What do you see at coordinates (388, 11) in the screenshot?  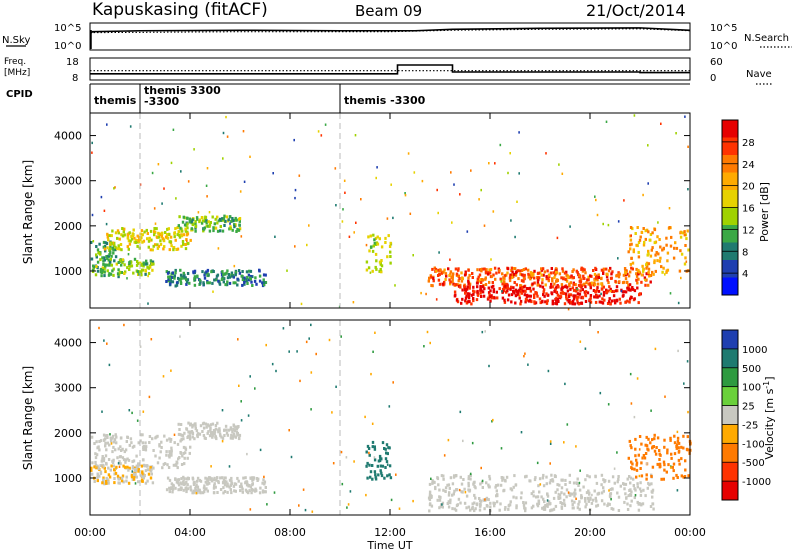 I see `beam-title: Beam 09` at bounding box center [388, 11].